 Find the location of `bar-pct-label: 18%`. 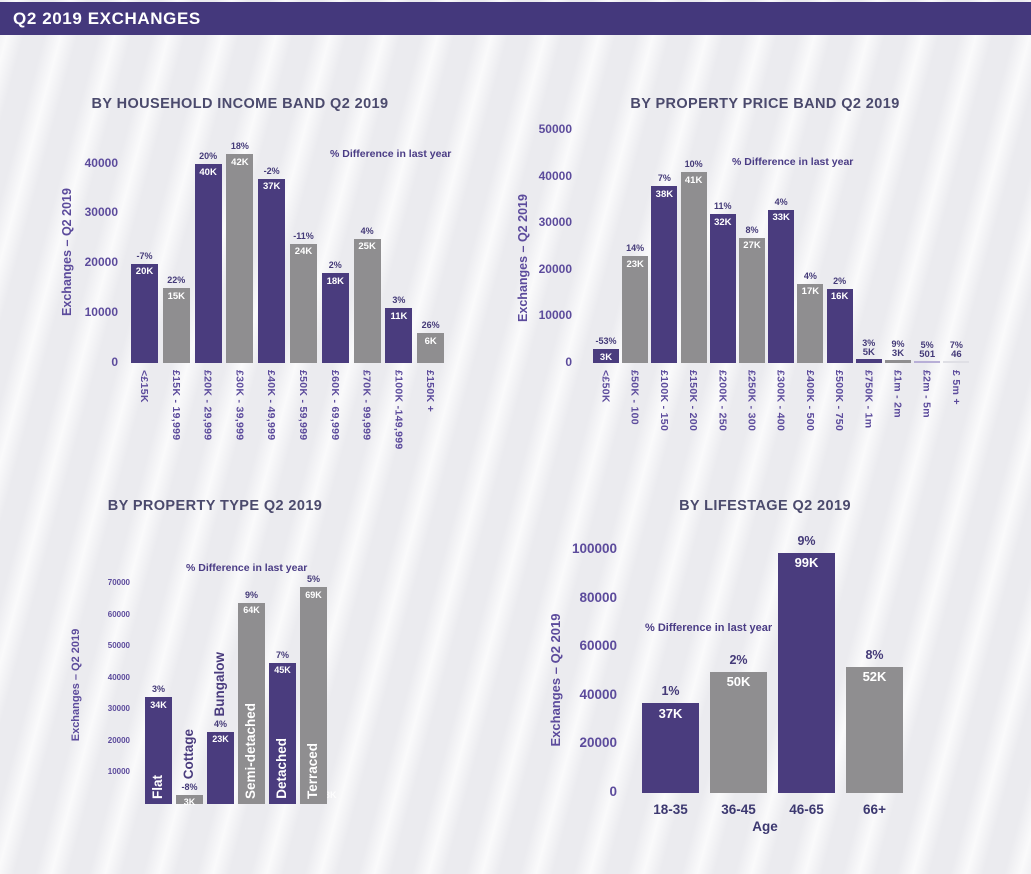

bar-pct-label: 18% is located at coordinates (239, 146).